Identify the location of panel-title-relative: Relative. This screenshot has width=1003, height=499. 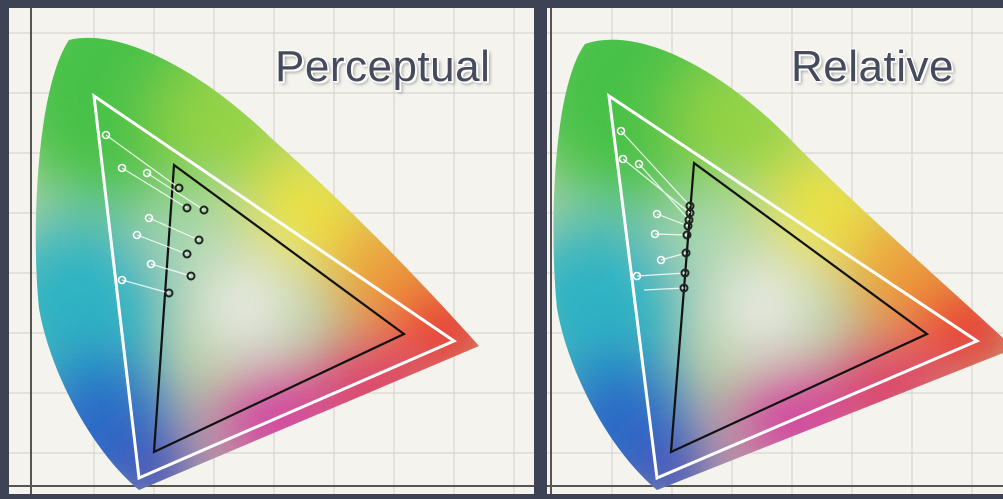
(872, 66).